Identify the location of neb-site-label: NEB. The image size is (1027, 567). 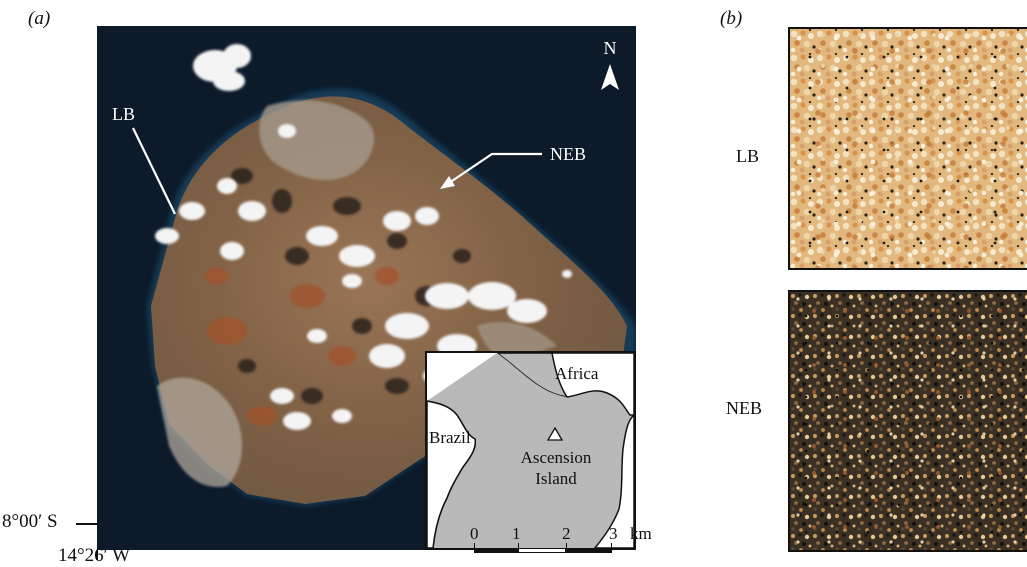
(568, 154).